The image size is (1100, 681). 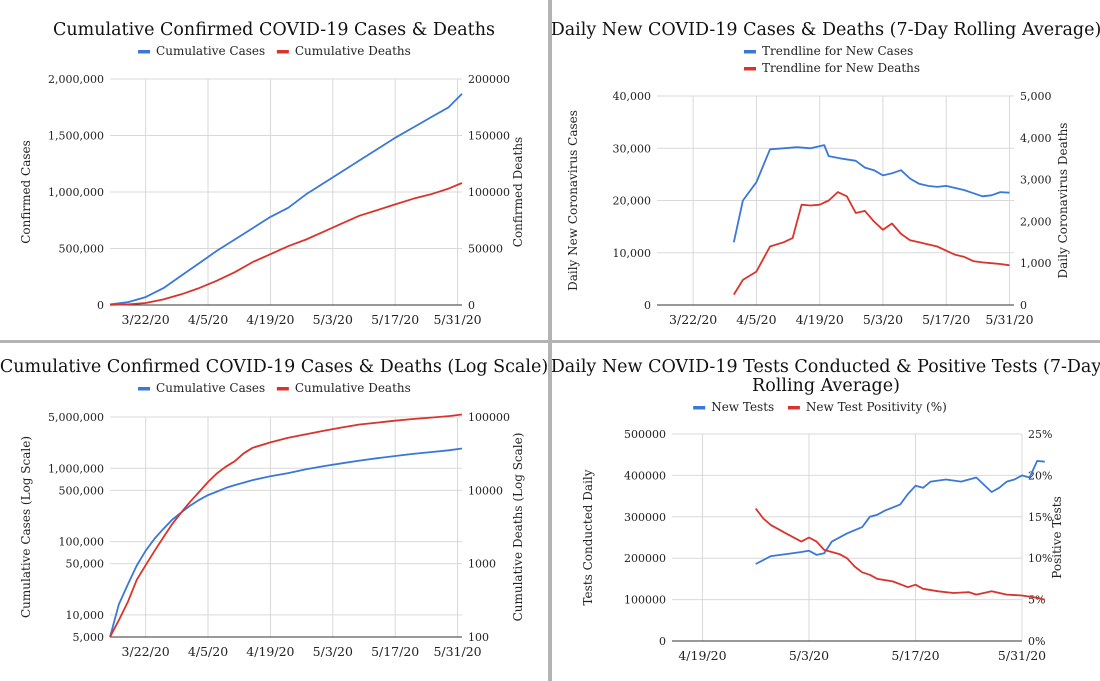 I want to click on y-tick-label: 20,000, so click(x=632, y=201).